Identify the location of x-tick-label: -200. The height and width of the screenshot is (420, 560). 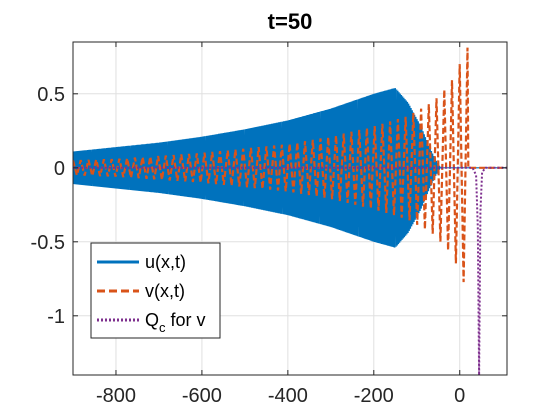
(374, 396).